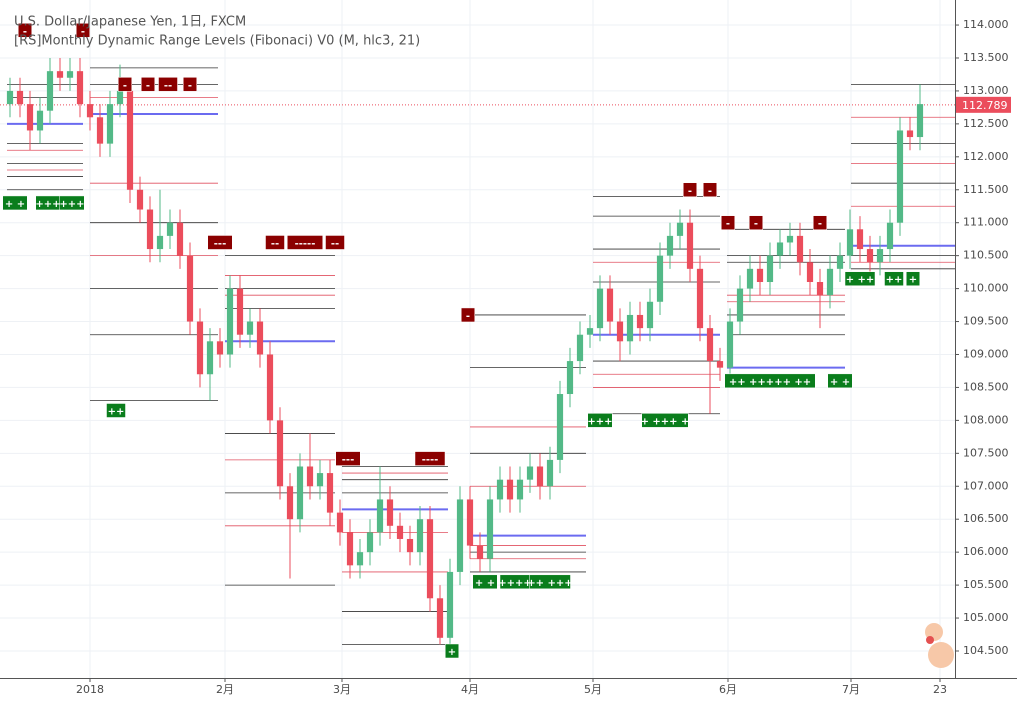  Describe the element at coordinates (986, 255) in the screenshot. I see `y-tick-label: 110.500` at that location.